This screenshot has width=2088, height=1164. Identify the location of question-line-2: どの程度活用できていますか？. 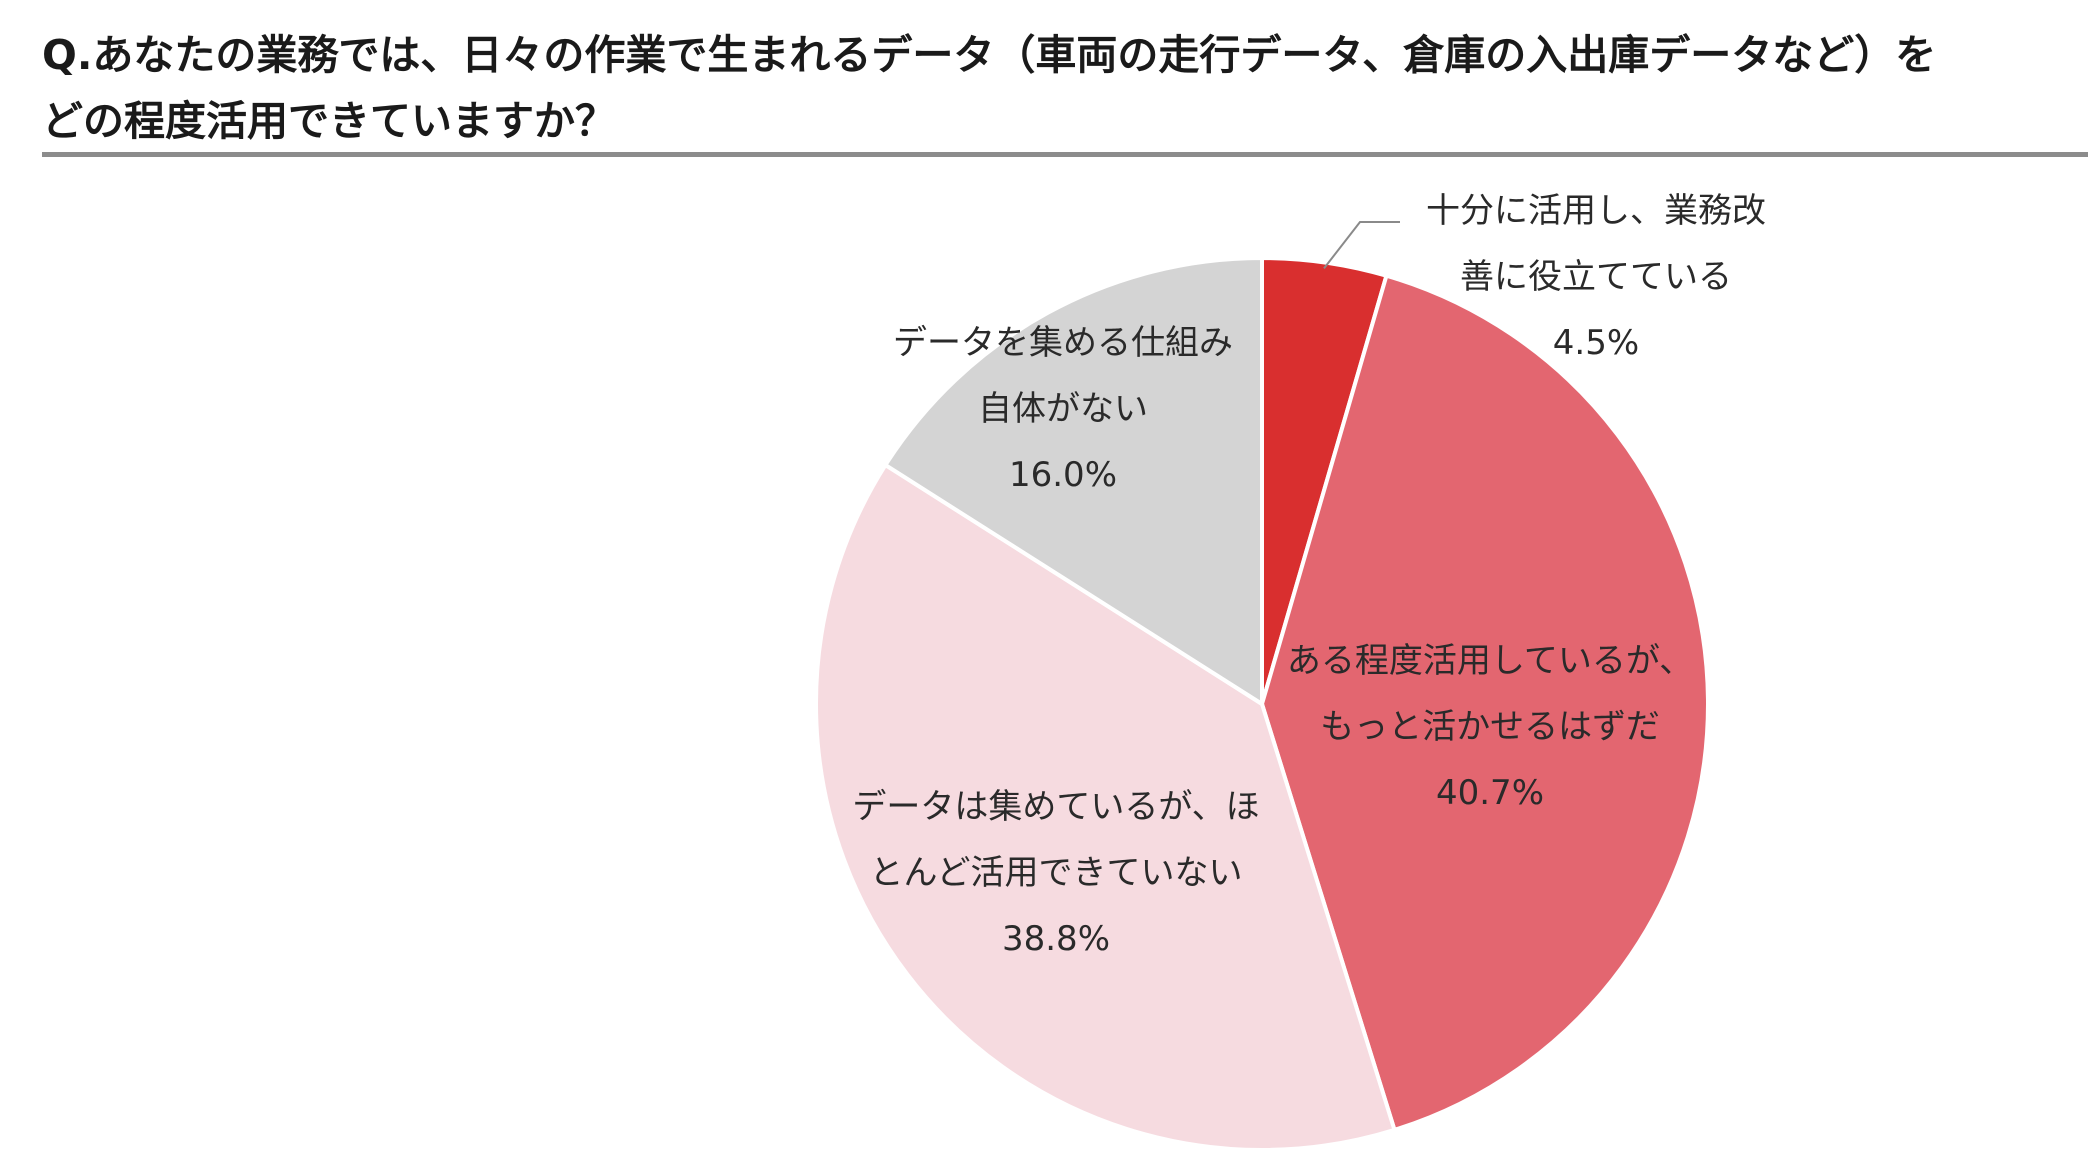
(329, 121).